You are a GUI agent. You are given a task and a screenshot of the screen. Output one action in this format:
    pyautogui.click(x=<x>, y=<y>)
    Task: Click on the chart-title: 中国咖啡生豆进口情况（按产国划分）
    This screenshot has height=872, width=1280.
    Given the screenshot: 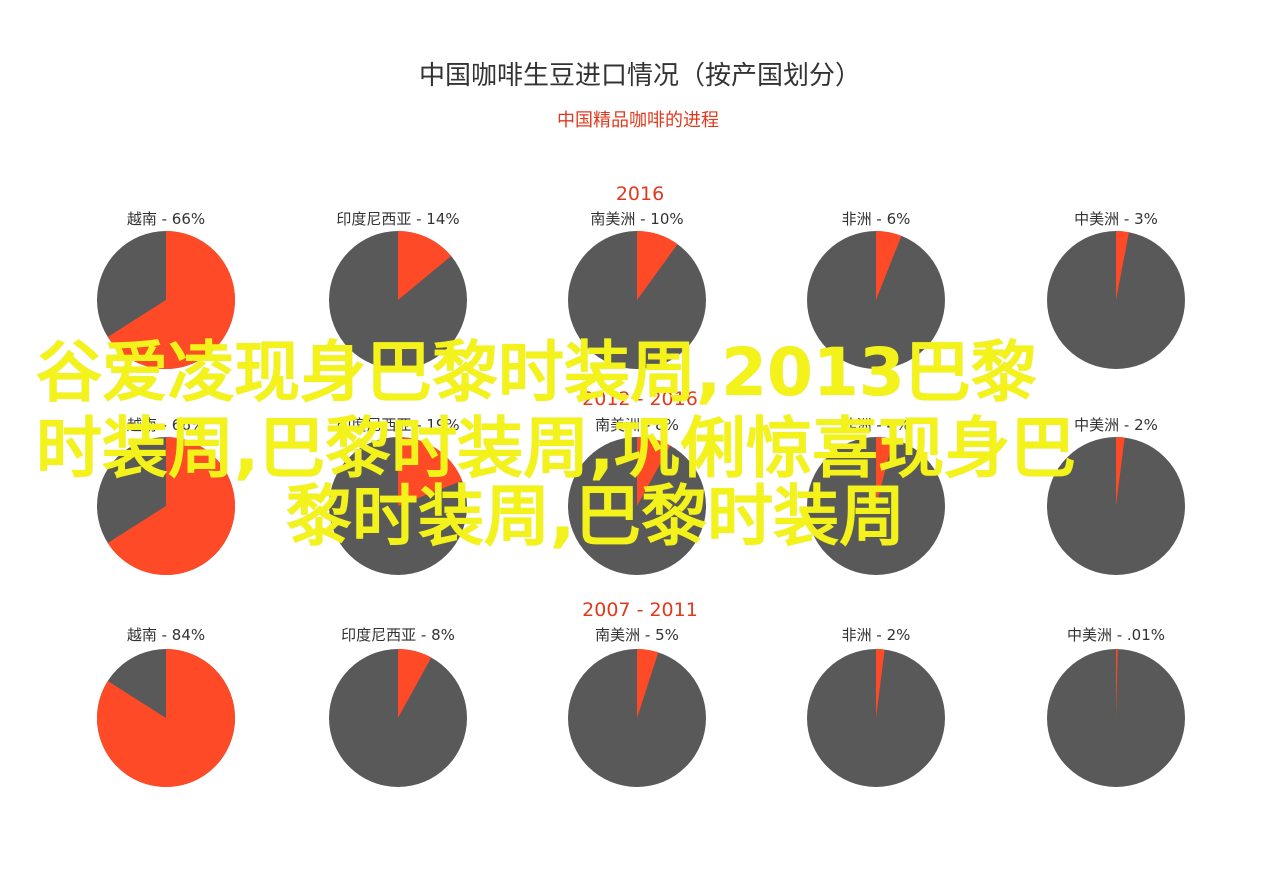 What is the action you would take?
    pyautogui.click(x=640, y=76)
    